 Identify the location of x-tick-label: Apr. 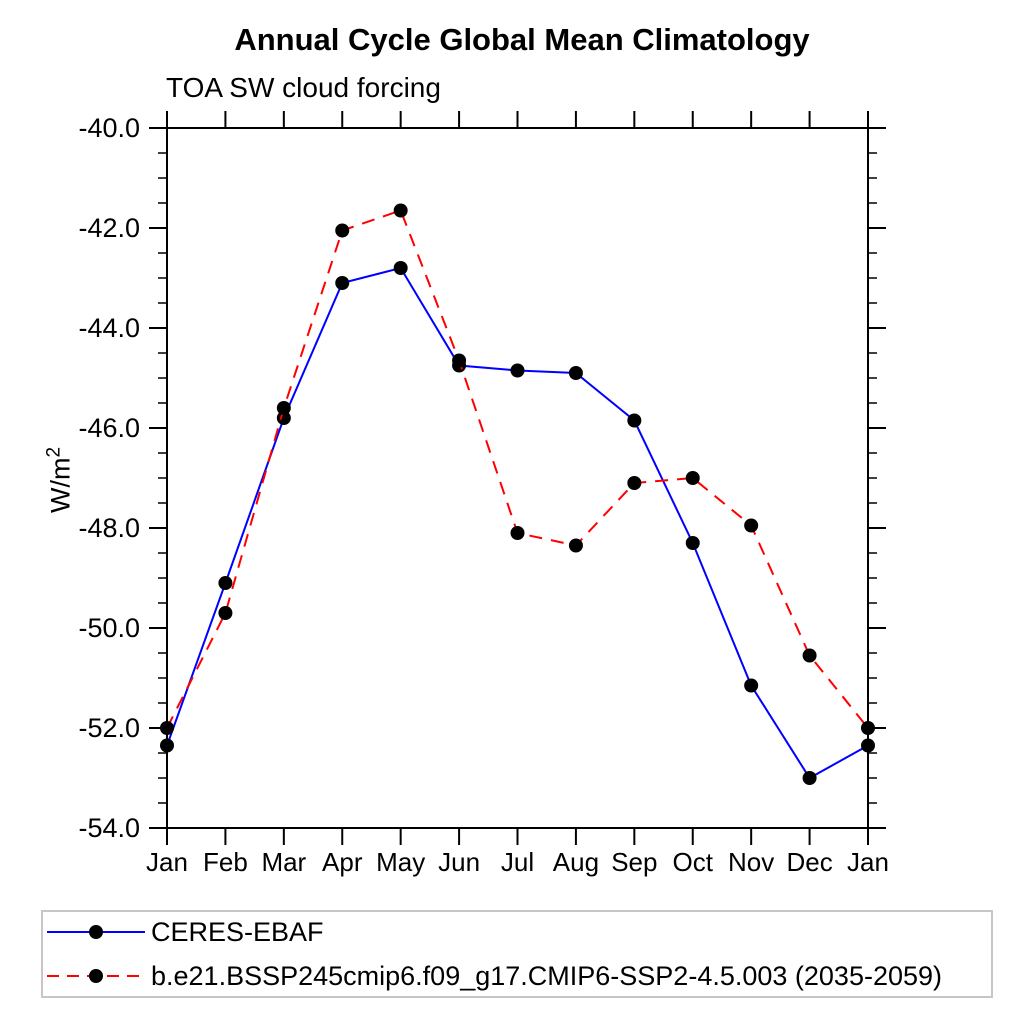
(342, 862).